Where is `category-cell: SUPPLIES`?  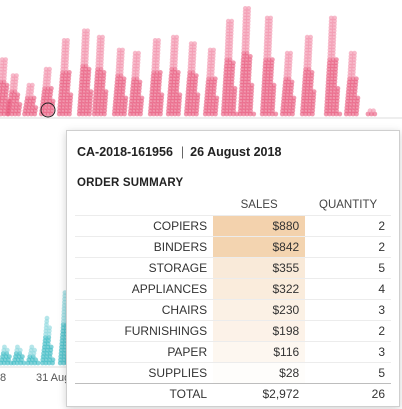
category-cell: SUPPLIES is located at coordinates (144, 373).